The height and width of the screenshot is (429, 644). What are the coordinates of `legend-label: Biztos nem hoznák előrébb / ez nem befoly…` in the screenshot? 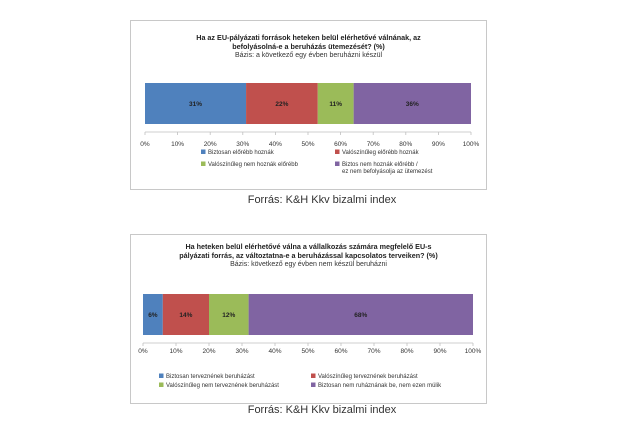 It's located at (387, 168).